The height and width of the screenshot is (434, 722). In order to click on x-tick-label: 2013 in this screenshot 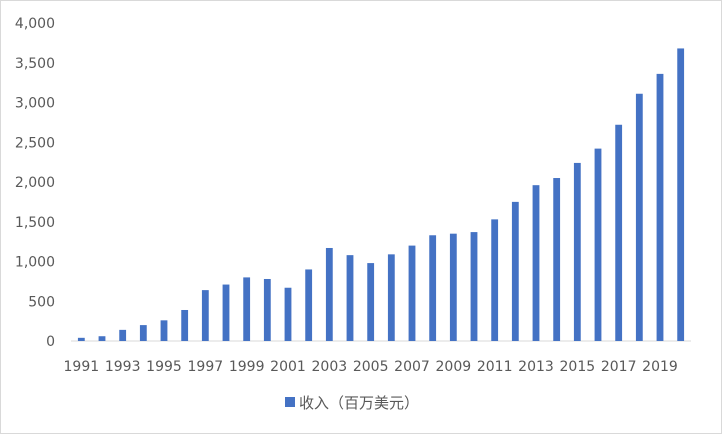, I will do `click(536, 367)`.